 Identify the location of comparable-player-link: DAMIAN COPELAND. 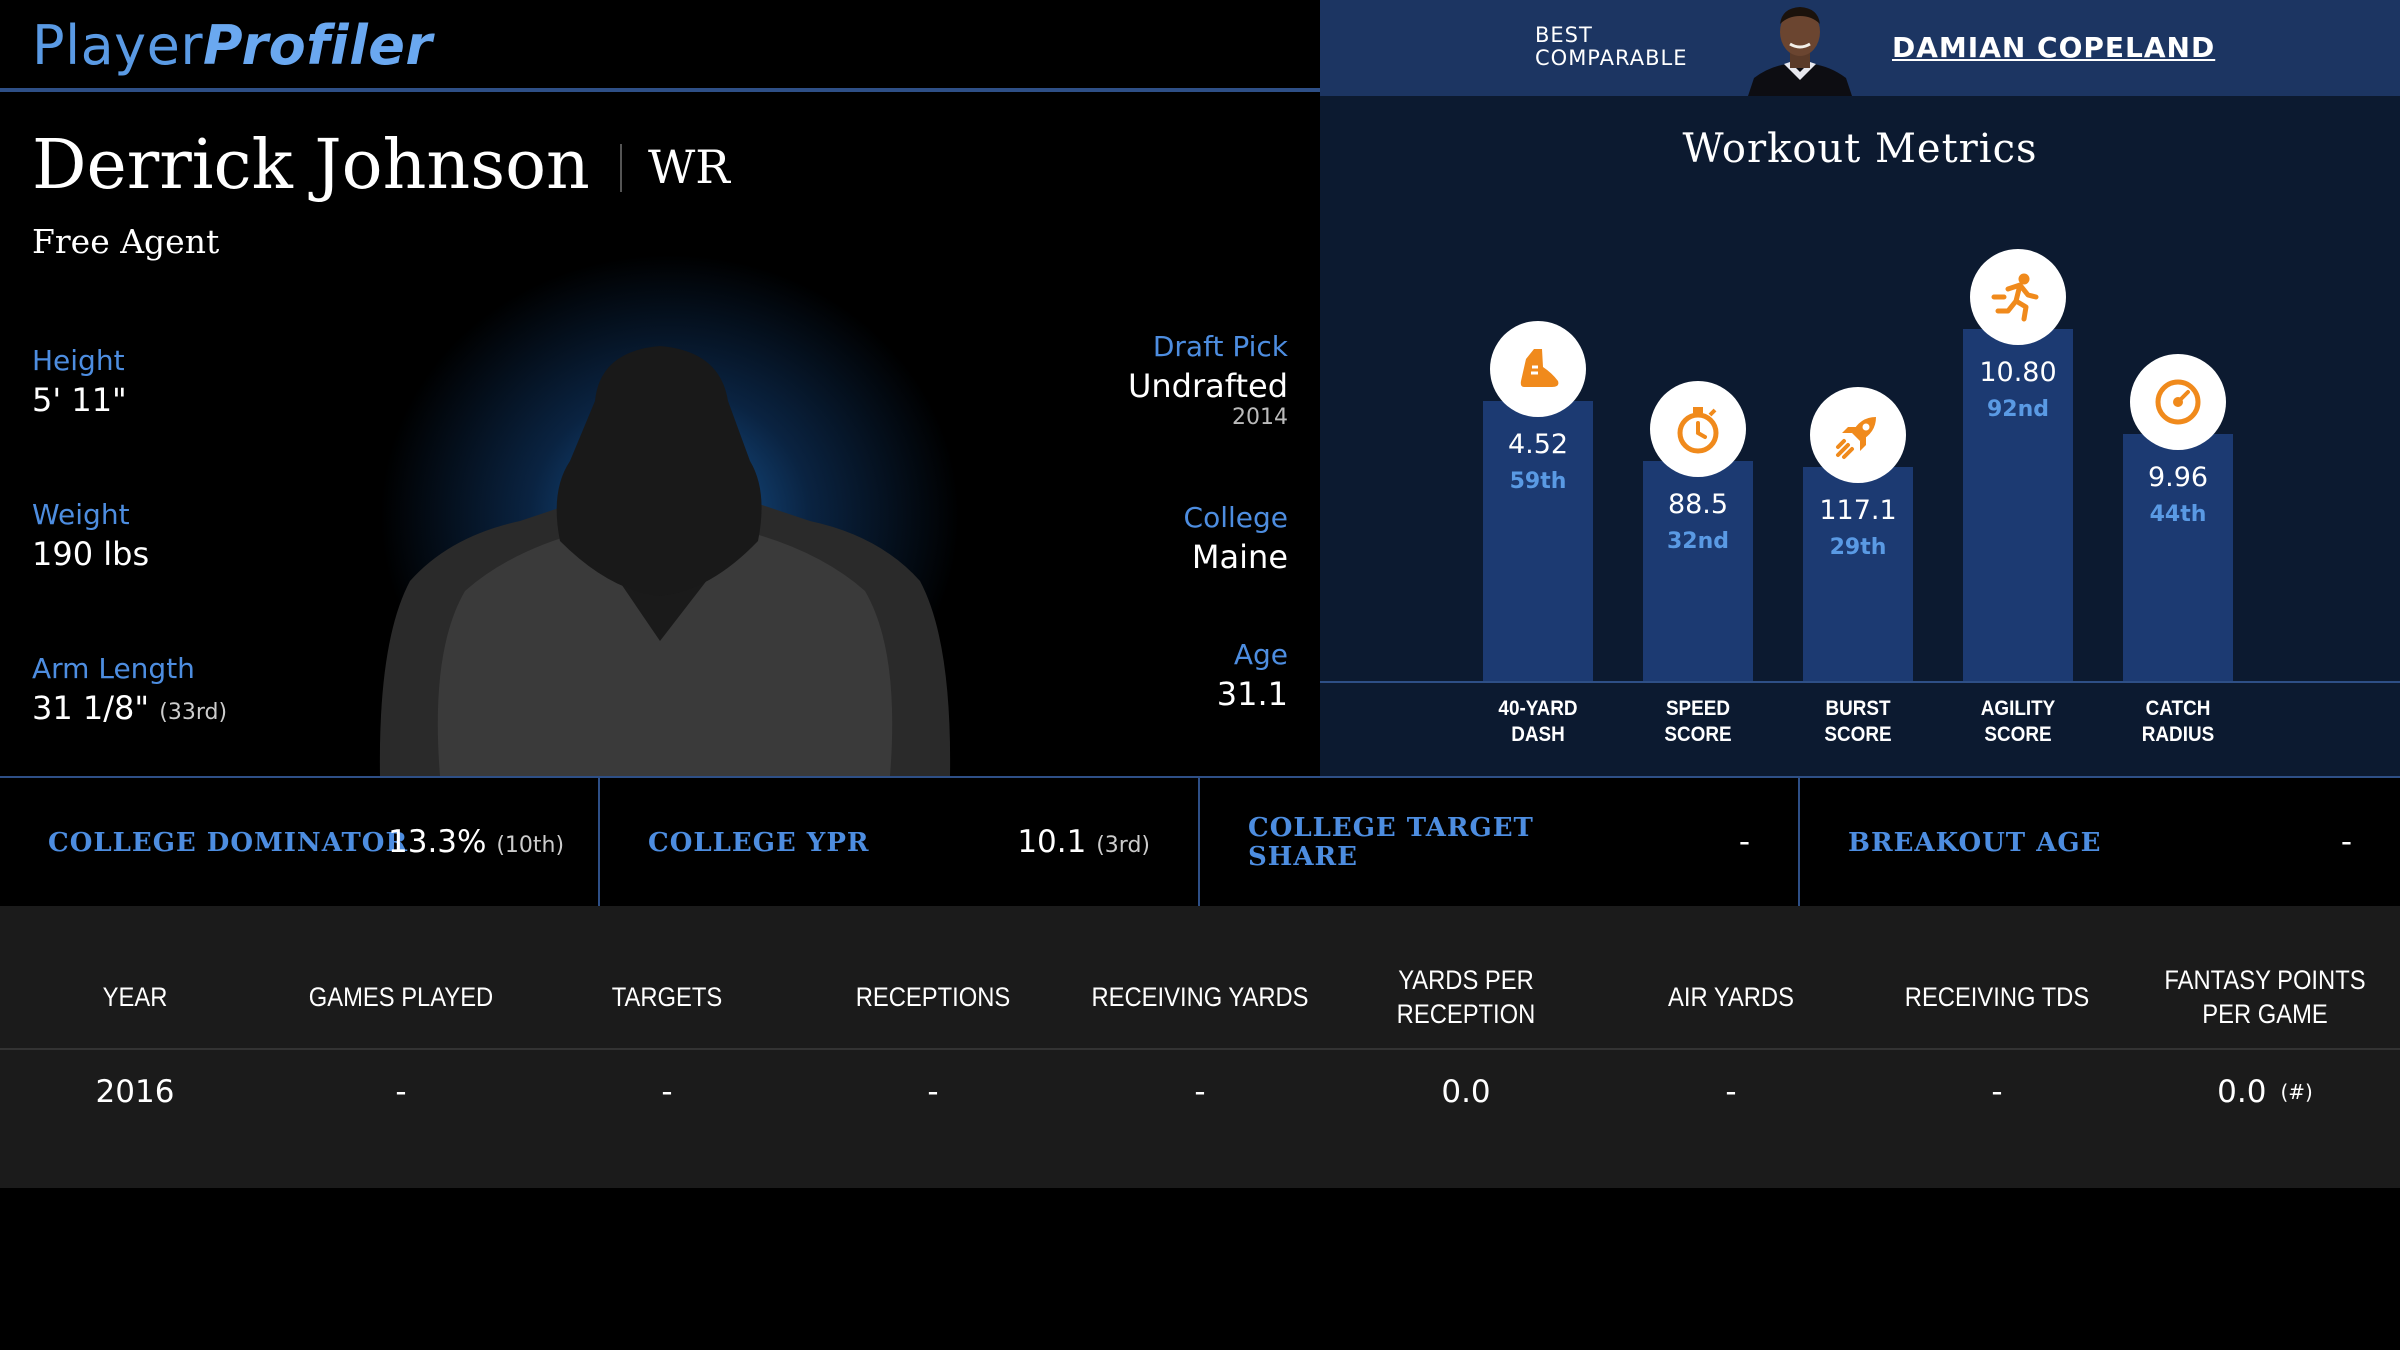
(2054, 47).